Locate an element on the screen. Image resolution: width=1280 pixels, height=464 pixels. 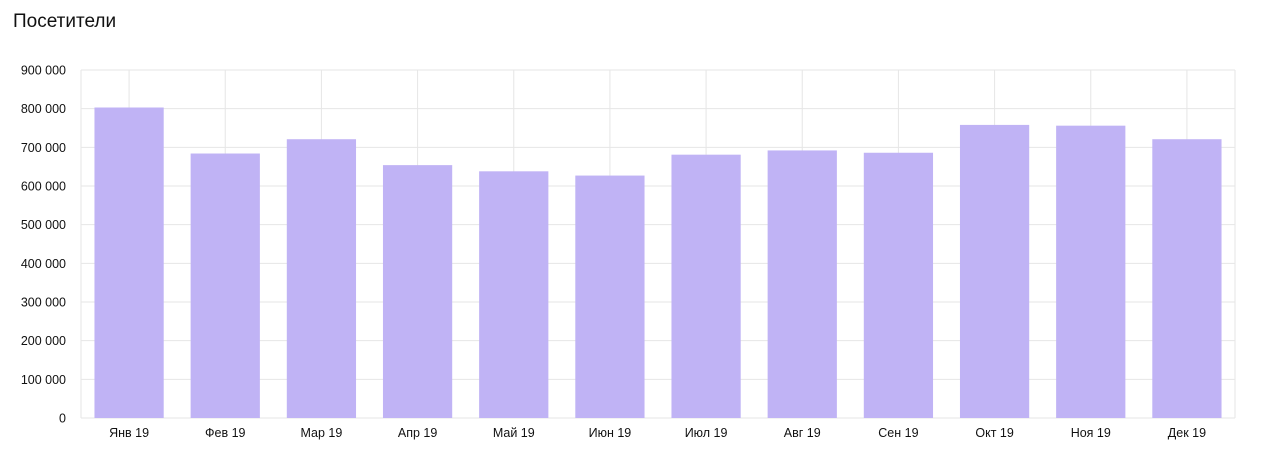
x-tick-label: Ноя 19 is located at coordinates (1091, 433).